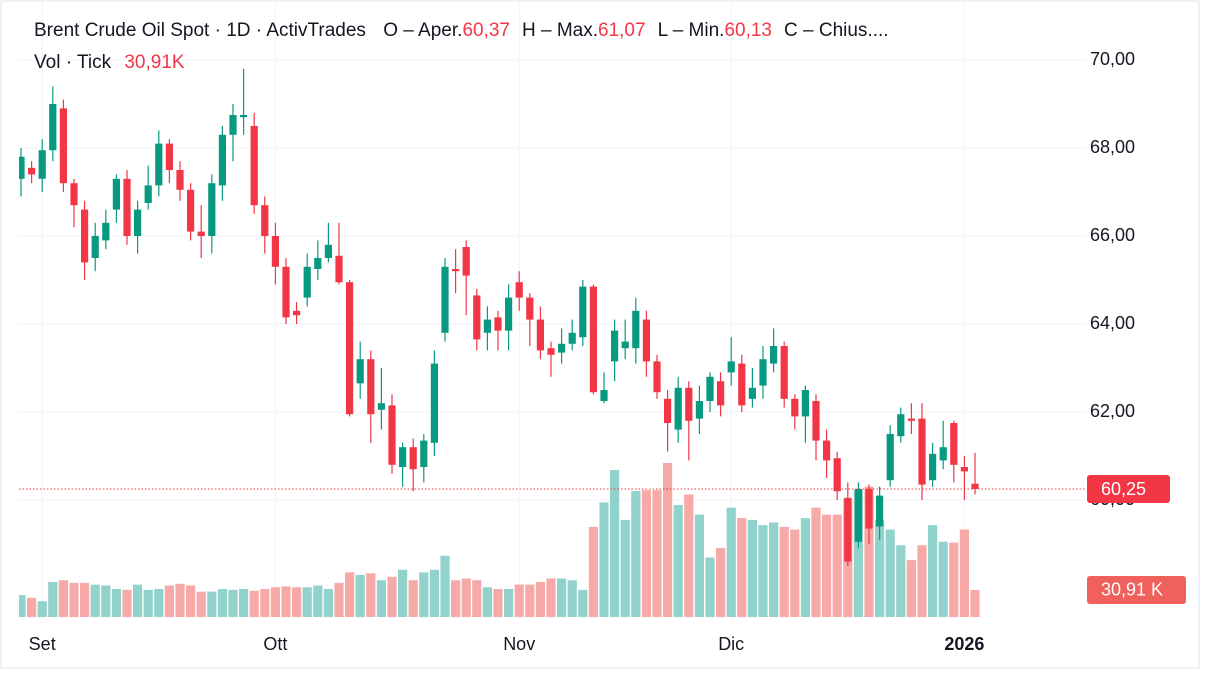 The height and width of the screenshot is (694, 1217). What do you see at coordinates (1123, 489) in the screenshot?
I see `price-badge-label: 60,25` at bounding box center [1123, 489].